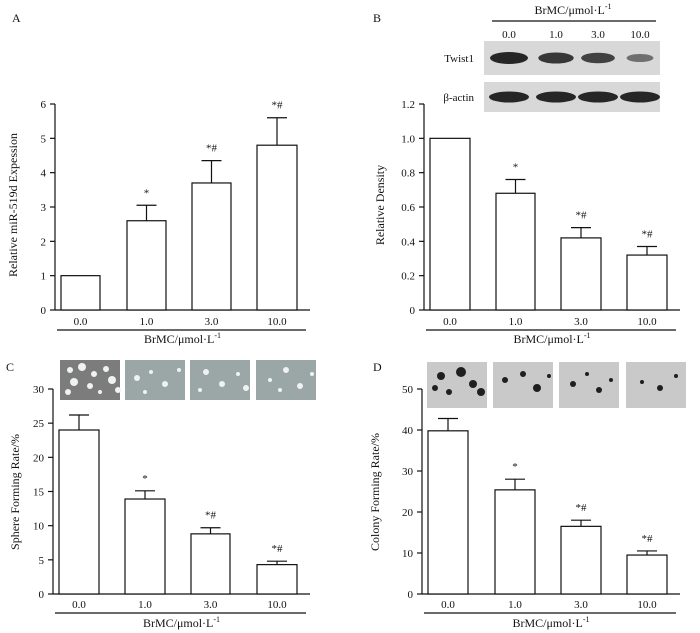 This screenshot has width=700, height=633. I want to click on significance-mark: *, so click(516, 168).